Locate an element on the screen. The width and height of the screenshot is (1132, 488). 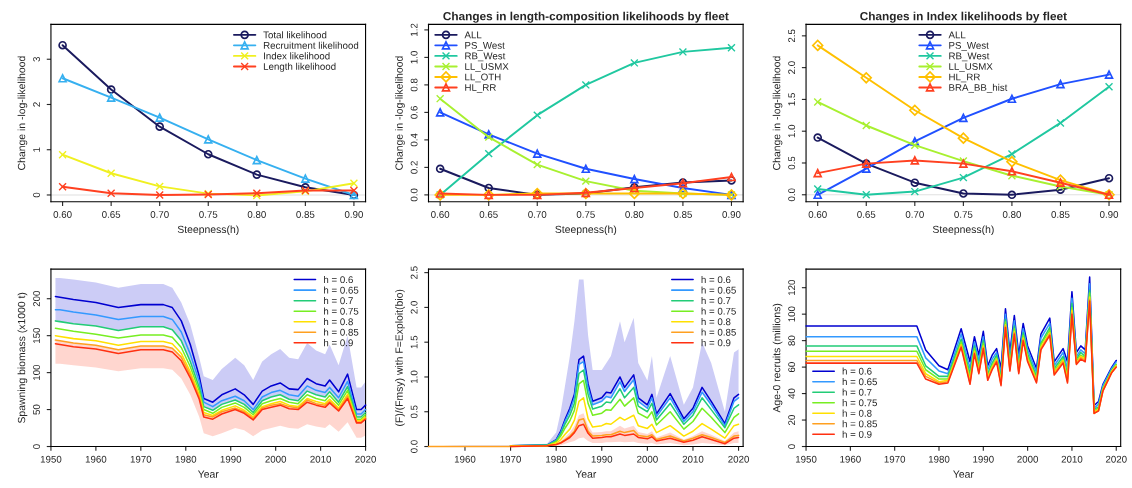
y-tick-label: 1.5 is located at coordinates (792, 99).